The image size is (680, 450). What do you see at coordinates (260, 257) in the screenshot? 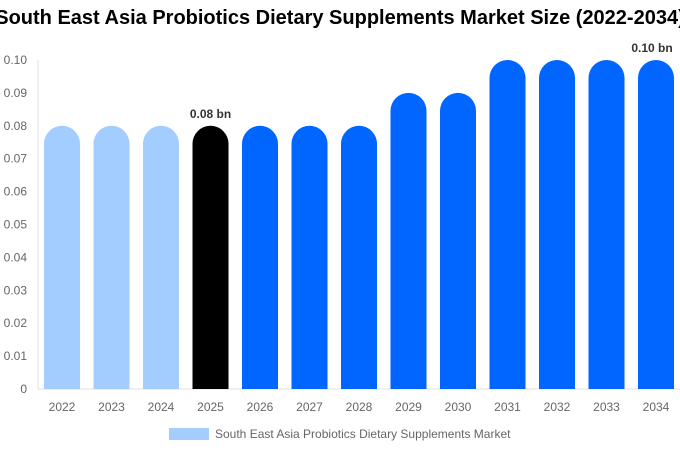
I see `bar-2026` at bounding box center [260, 257].